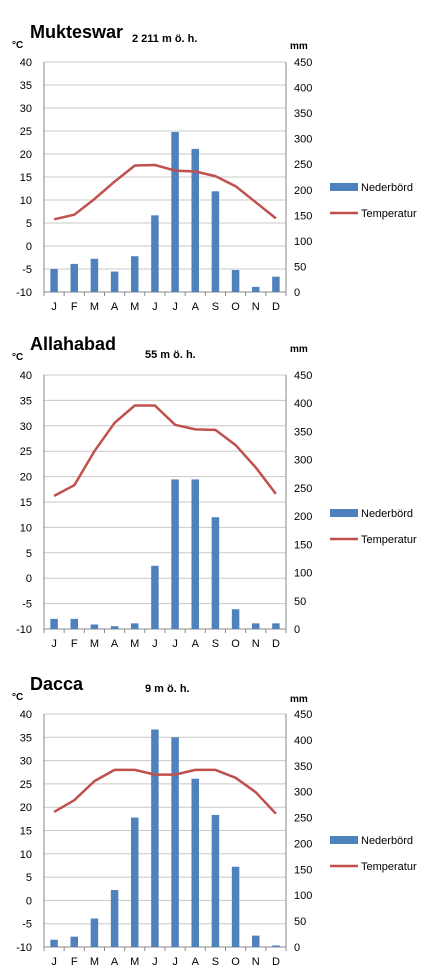 This screenshot has height=977, width=447. I want to click on legend-label-temperature: Temperatur, so click(389, 867).